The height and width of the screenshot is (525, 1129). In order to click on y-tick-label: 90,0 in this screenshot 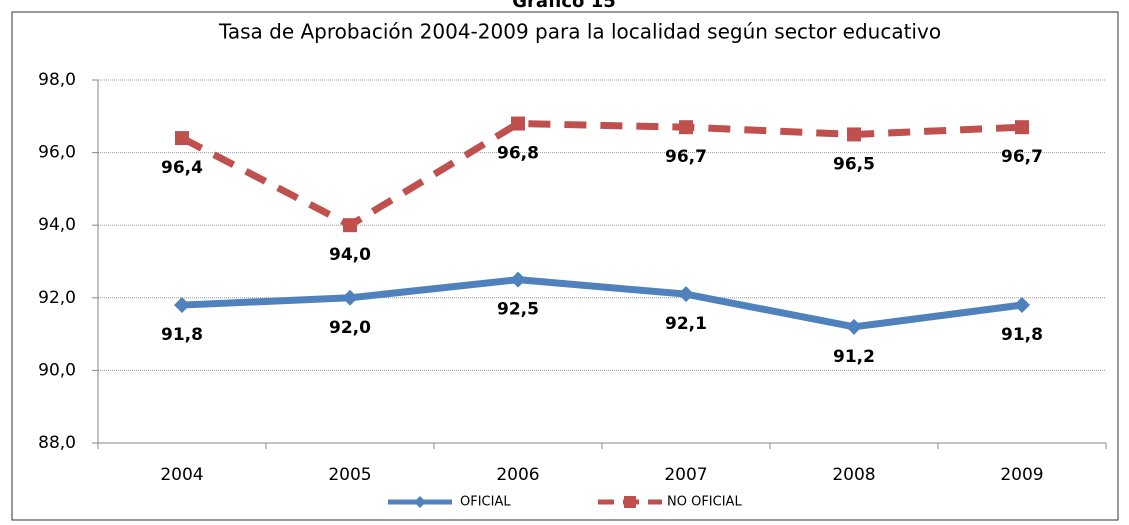, I will do `click(57, 370)`.